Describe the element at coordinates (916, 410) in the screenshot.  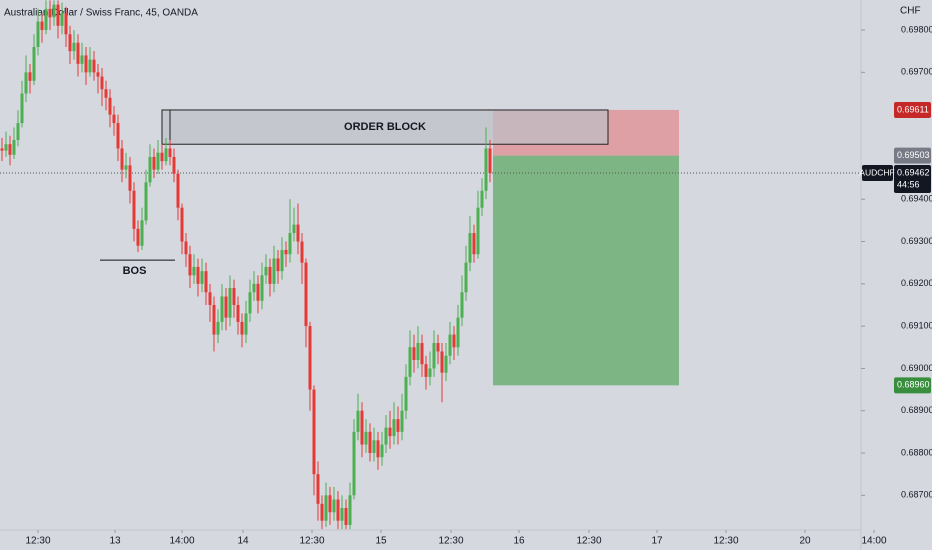
I see `y-tick-label: 0.68900` at that location.